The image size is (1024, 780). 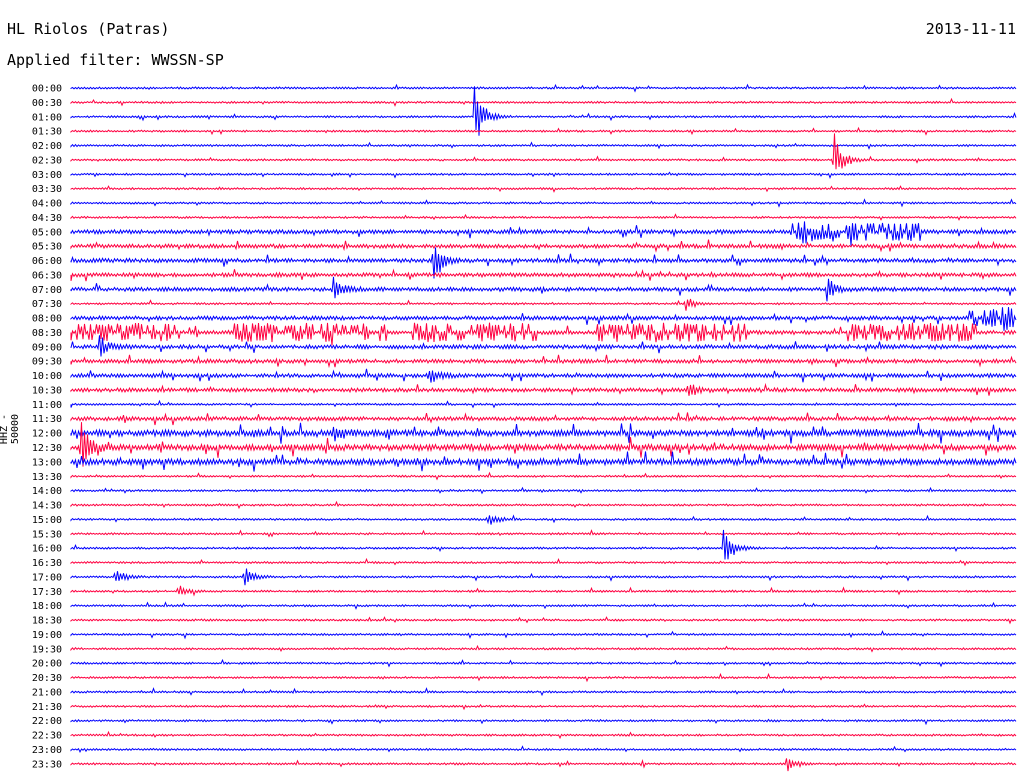 I want to click on row-time-label: 00:30, so click(x=47, y=103).